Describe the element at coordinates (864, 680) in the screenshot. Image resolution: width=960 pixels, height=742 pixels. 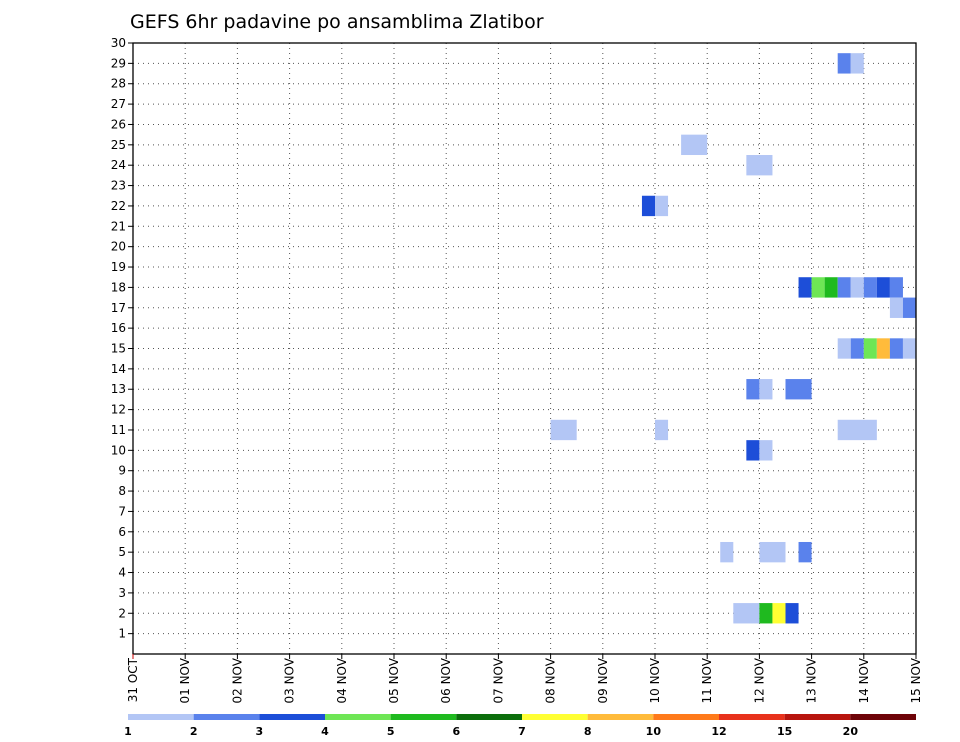
I see `x-tick-label: 14 NOV` at that location.